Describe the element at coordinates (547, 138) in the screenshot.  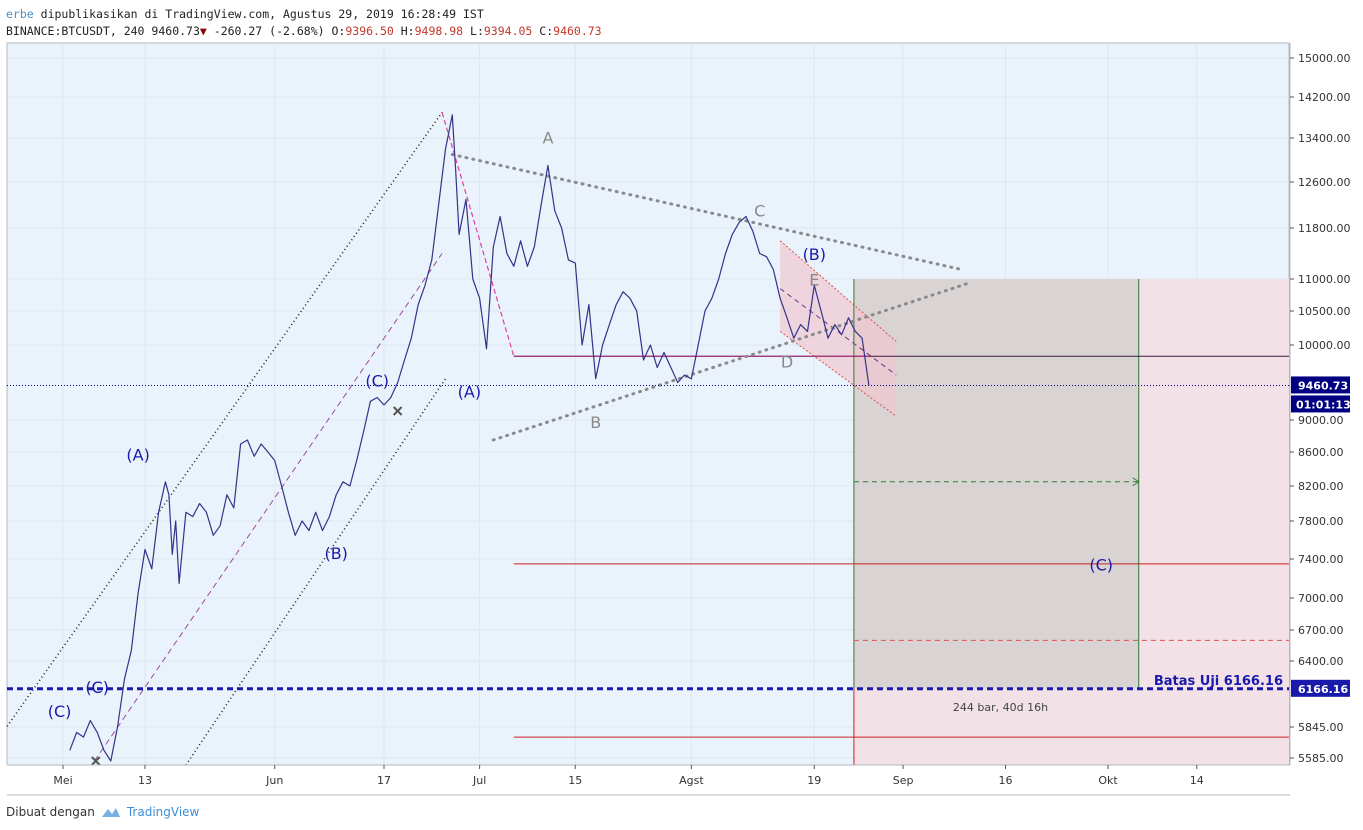
I see `wave-label: A` at that location.